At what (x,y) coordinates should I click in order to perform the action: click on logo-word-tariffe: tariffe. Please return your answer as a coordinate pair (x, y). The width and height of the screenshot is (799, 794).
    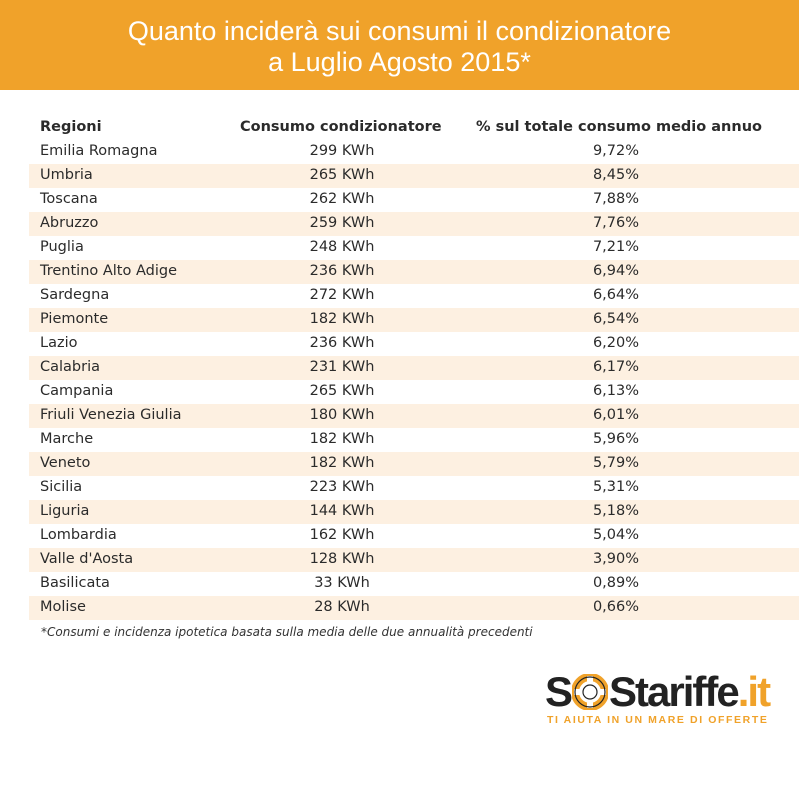
    Looking at the image, I should click on (687, 691).